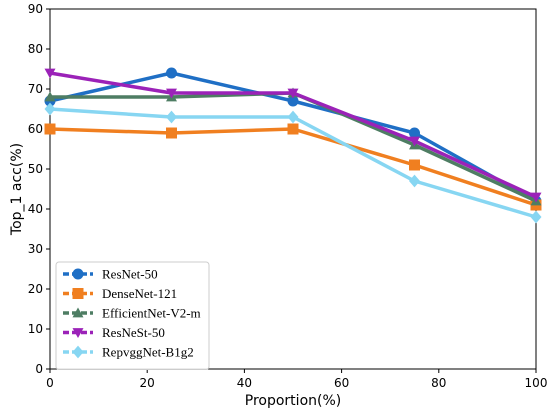 This screenshot has width=550, height=418. I want to click on y-tick-label: 40, so click(35, 209).